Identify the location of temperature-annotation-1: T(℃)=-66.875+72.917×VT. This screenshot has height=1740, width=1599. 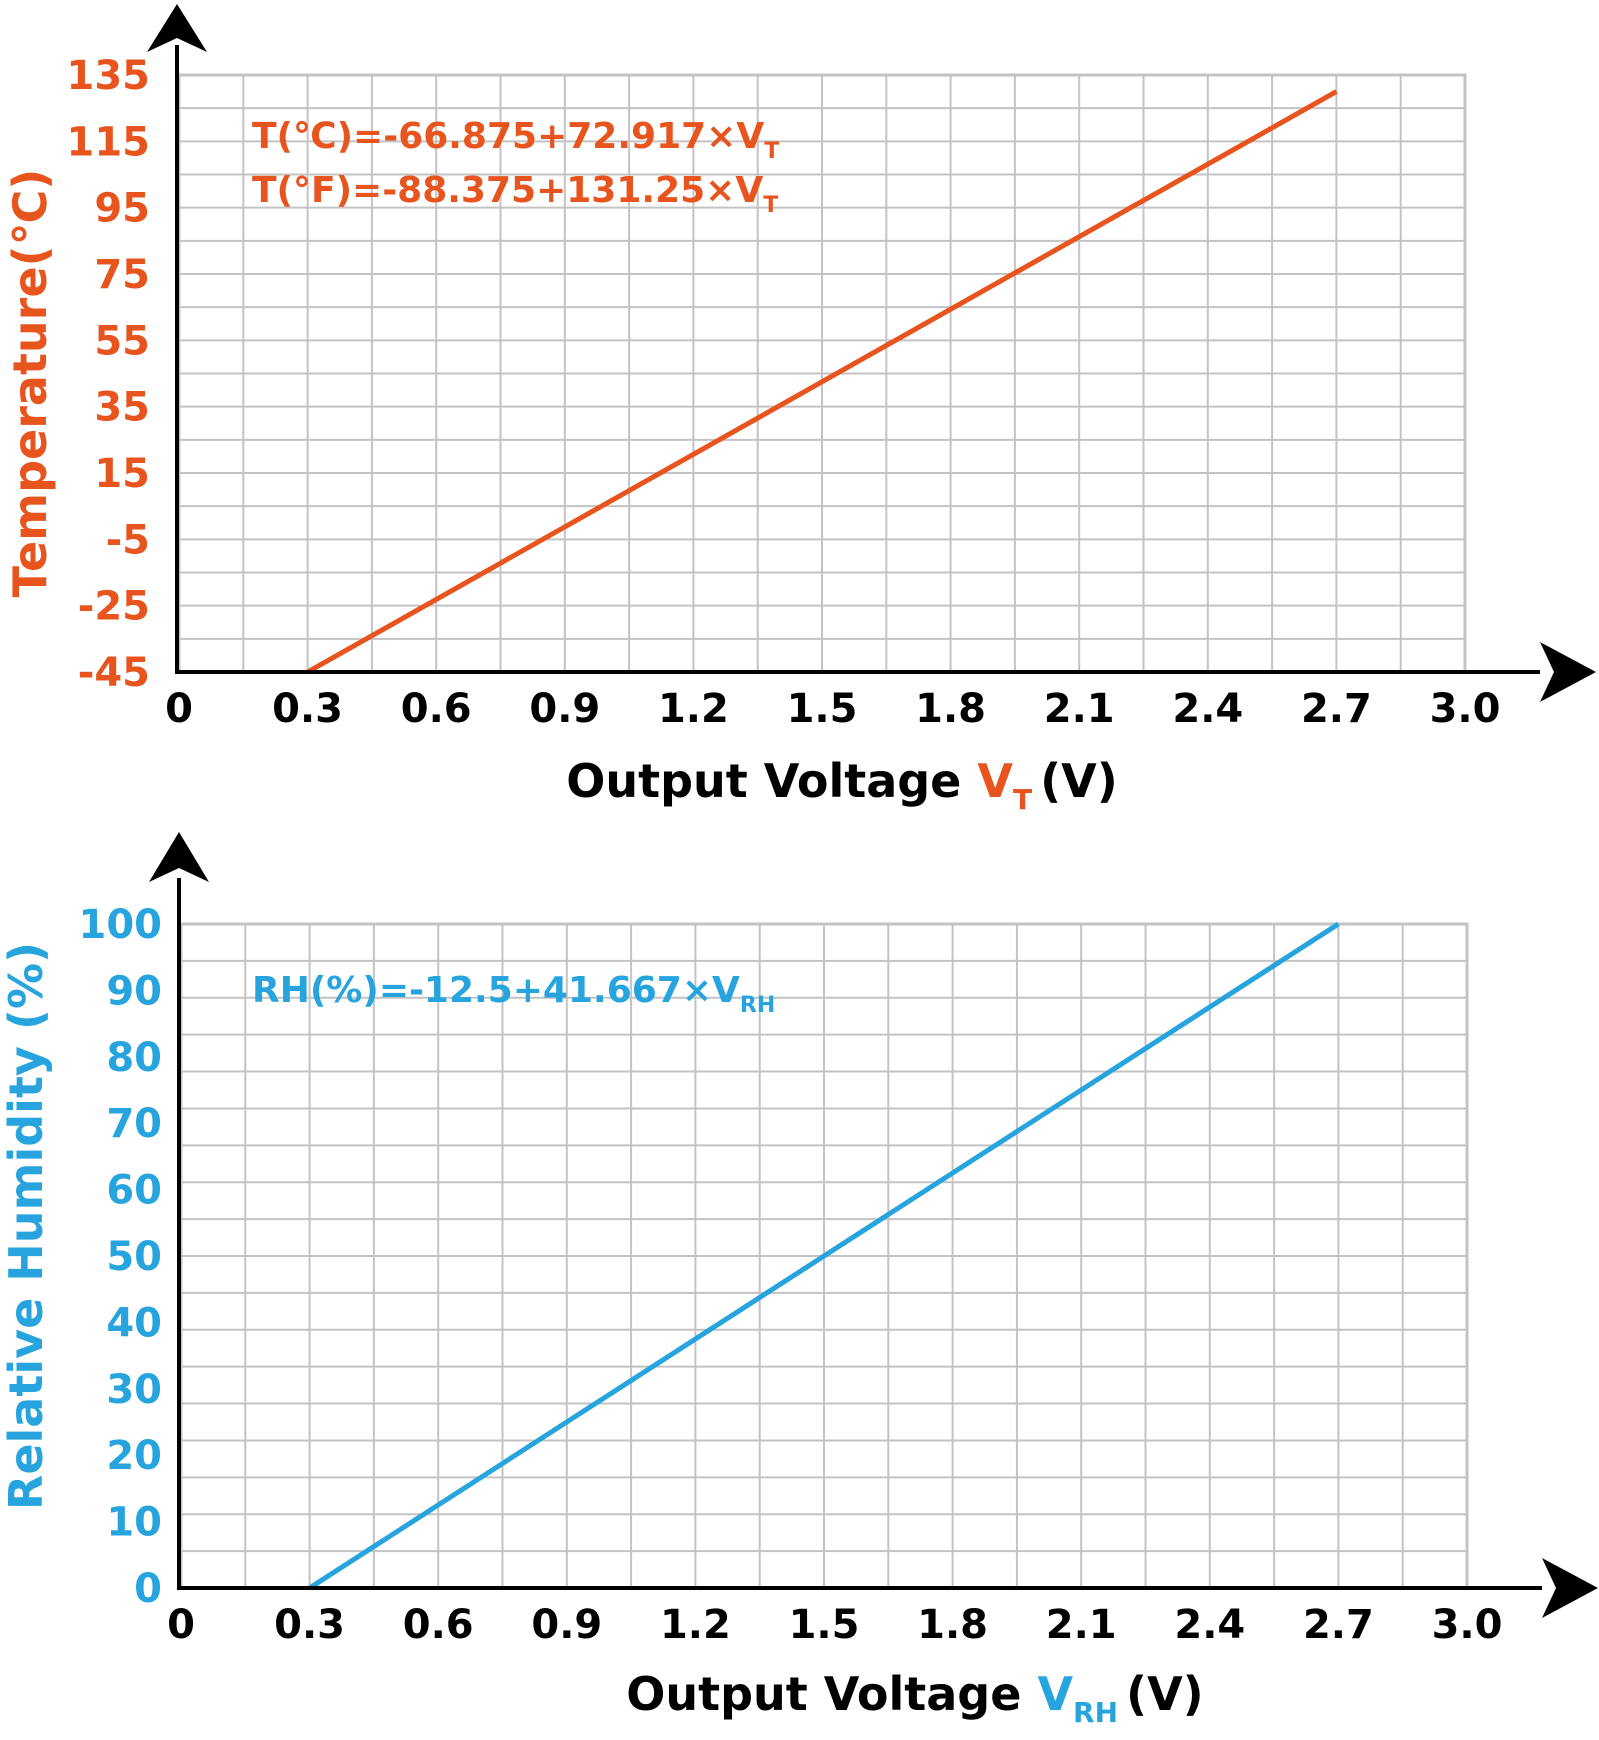
(515, 140).